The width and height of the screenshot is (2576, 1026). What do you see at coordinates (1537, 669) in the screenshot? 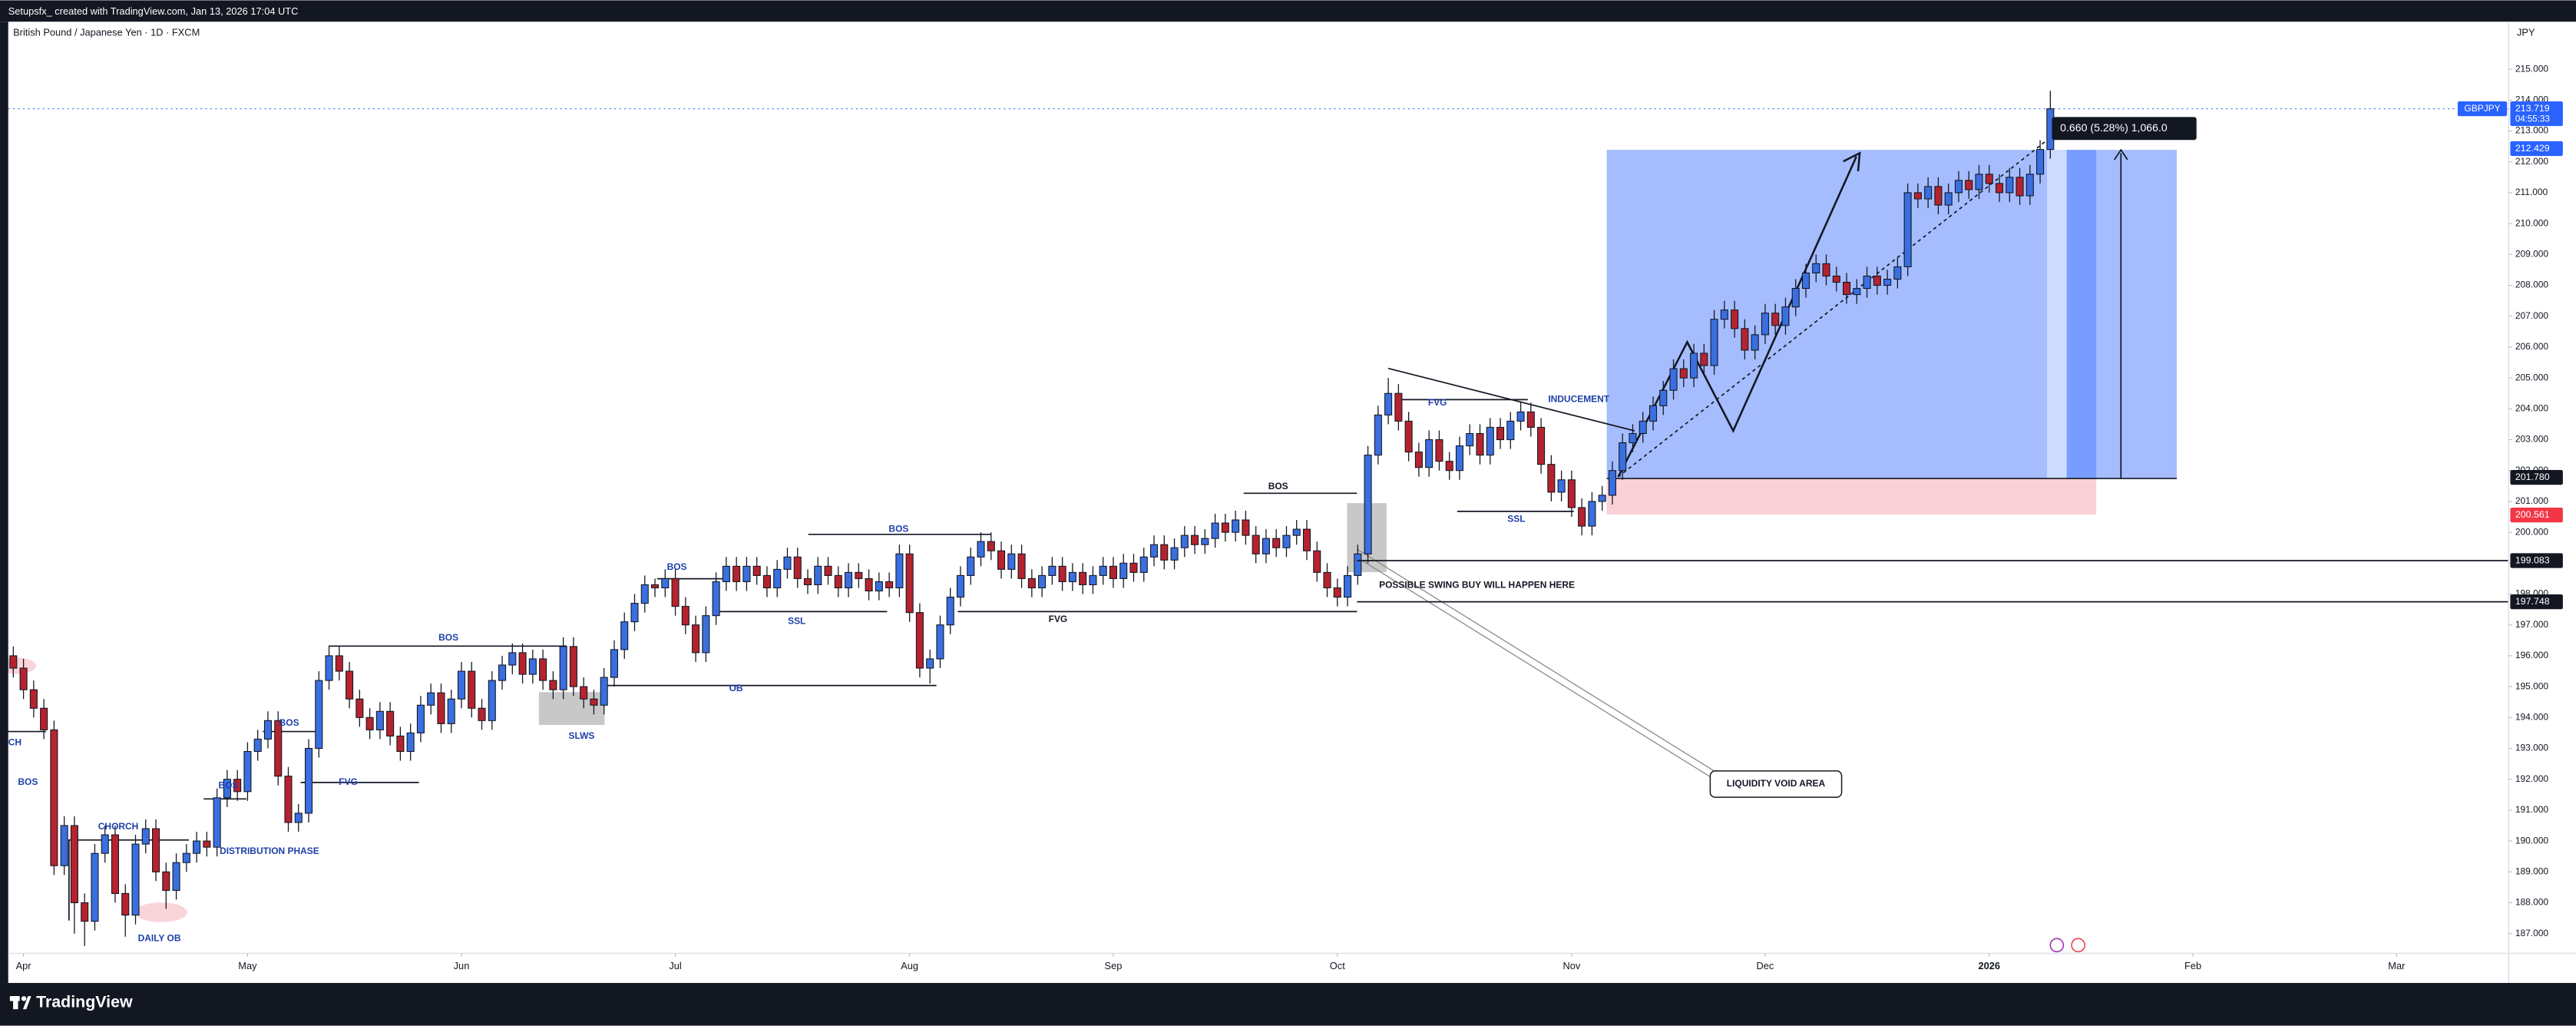
I see `callout-line` at bounding box center [1537, 669].